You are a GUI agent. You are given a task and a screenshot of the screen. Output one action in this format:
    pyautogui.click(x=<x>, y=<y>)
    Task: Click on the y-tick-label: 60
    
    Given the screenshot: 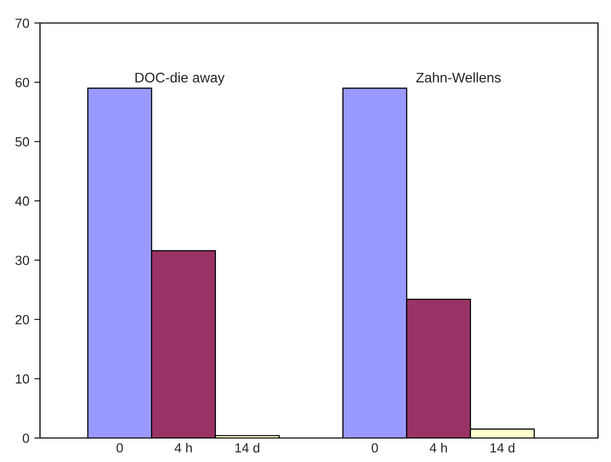 What is the action you would take?
    pyautogui.click(x=23, y=83)
    